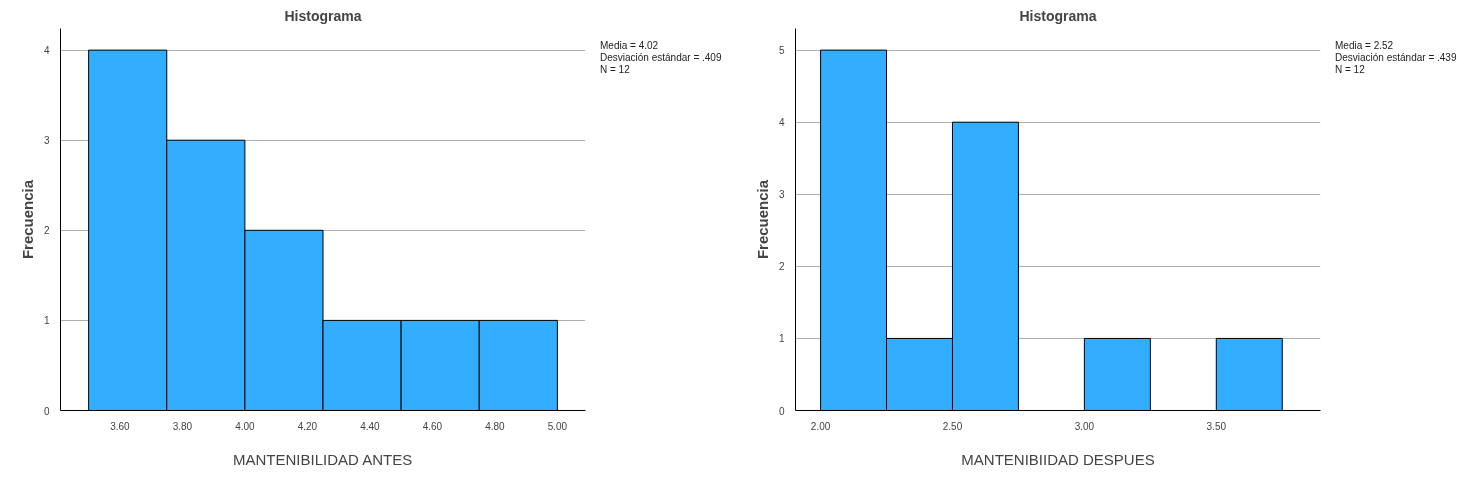 This screenshot has height=490, width=1470. What do you see at coordinates (370, 426) in the screenshot?
I see `x-tick-label: 4.40` at bounding box center [370, 426].